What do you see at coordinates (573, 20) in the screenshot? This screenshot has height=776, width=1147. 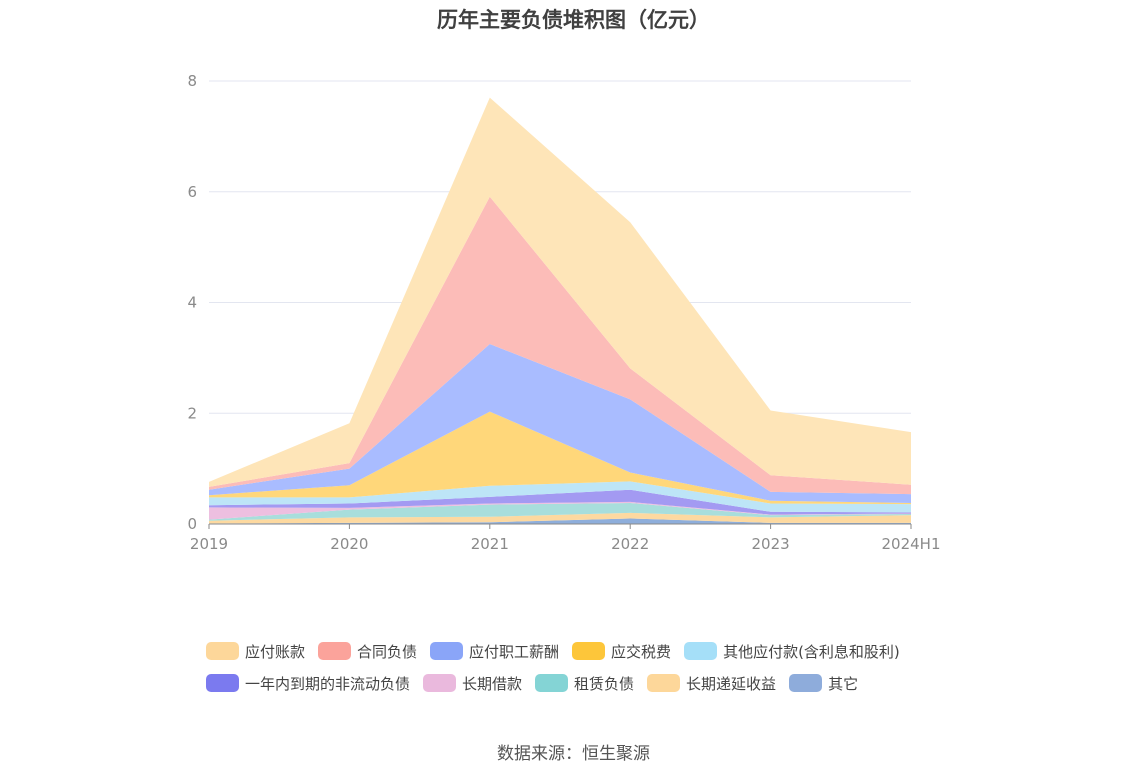 I see `chart-title: 历年主要负债堆积图（亿元）` at bounding box center [573, 20].